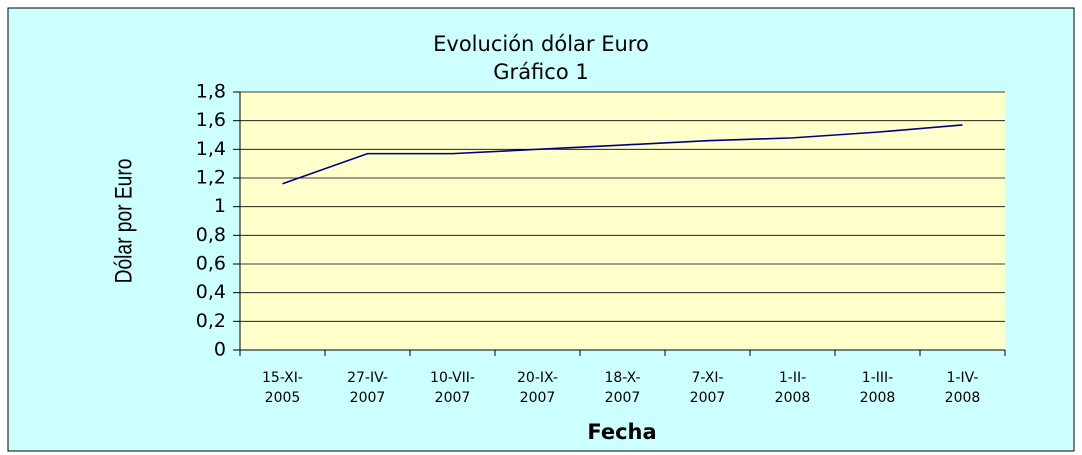 The width and height of the screenshot is (1082, 455). What do you see at coordinates (452, 388) in the screenshot?
I see `x-tick-label: 10-VII-2007` at bounding box center [452, 388].